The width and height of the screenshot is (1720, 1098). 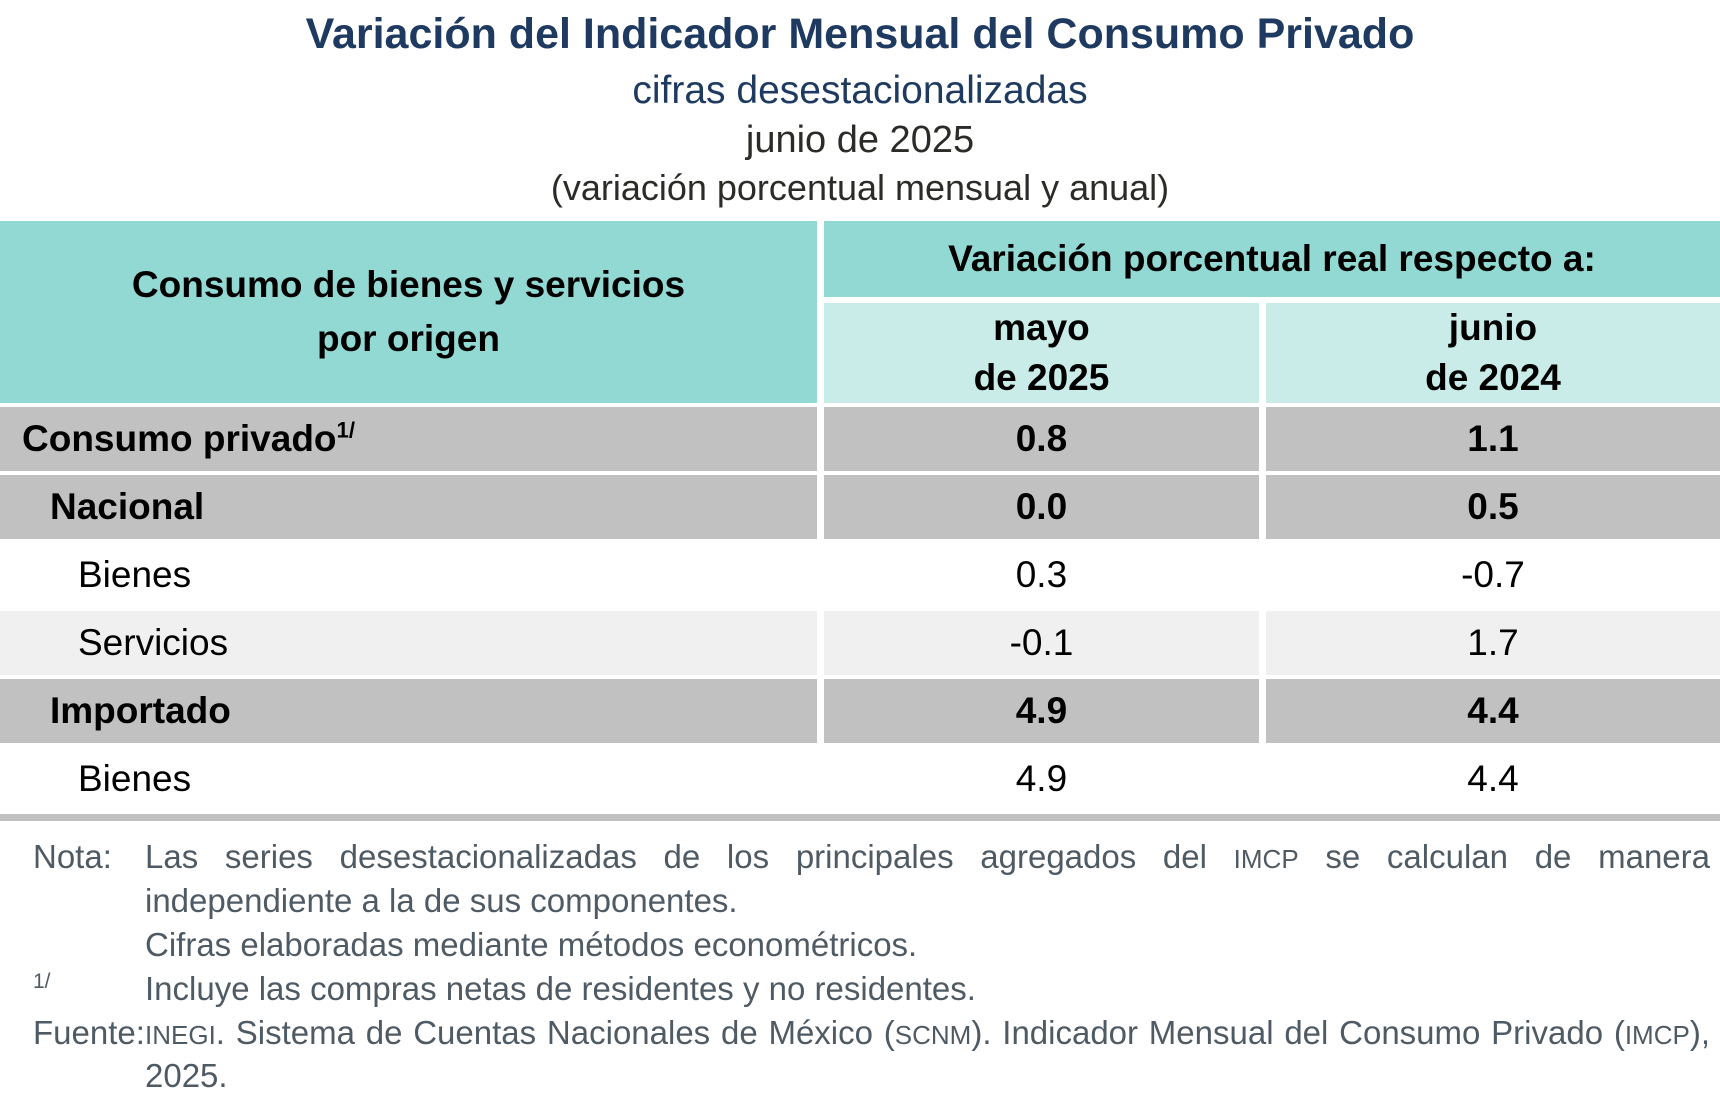 I want to click on table-row-nacional: Nacional 0.0 0.5, so click(x=860, y=506).